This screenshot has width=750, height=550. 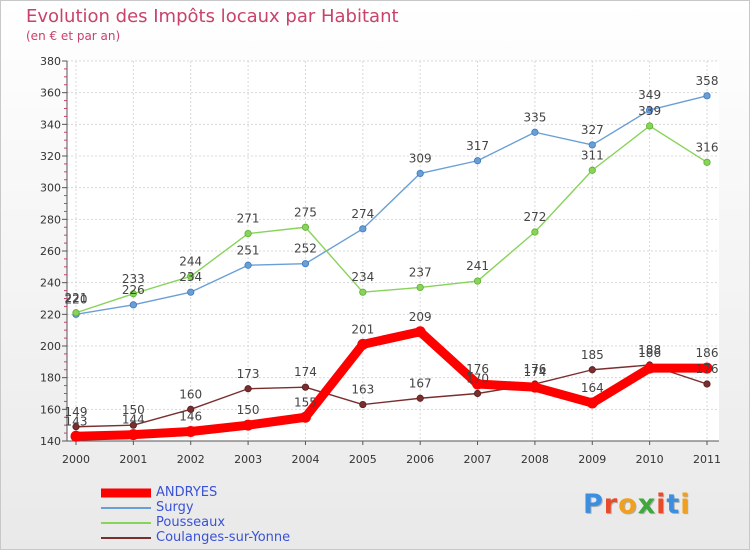 What do you see at coordinates (593, 504) in the screenshot?
I see `logo-letter: P` at bounding box center [593, 504].